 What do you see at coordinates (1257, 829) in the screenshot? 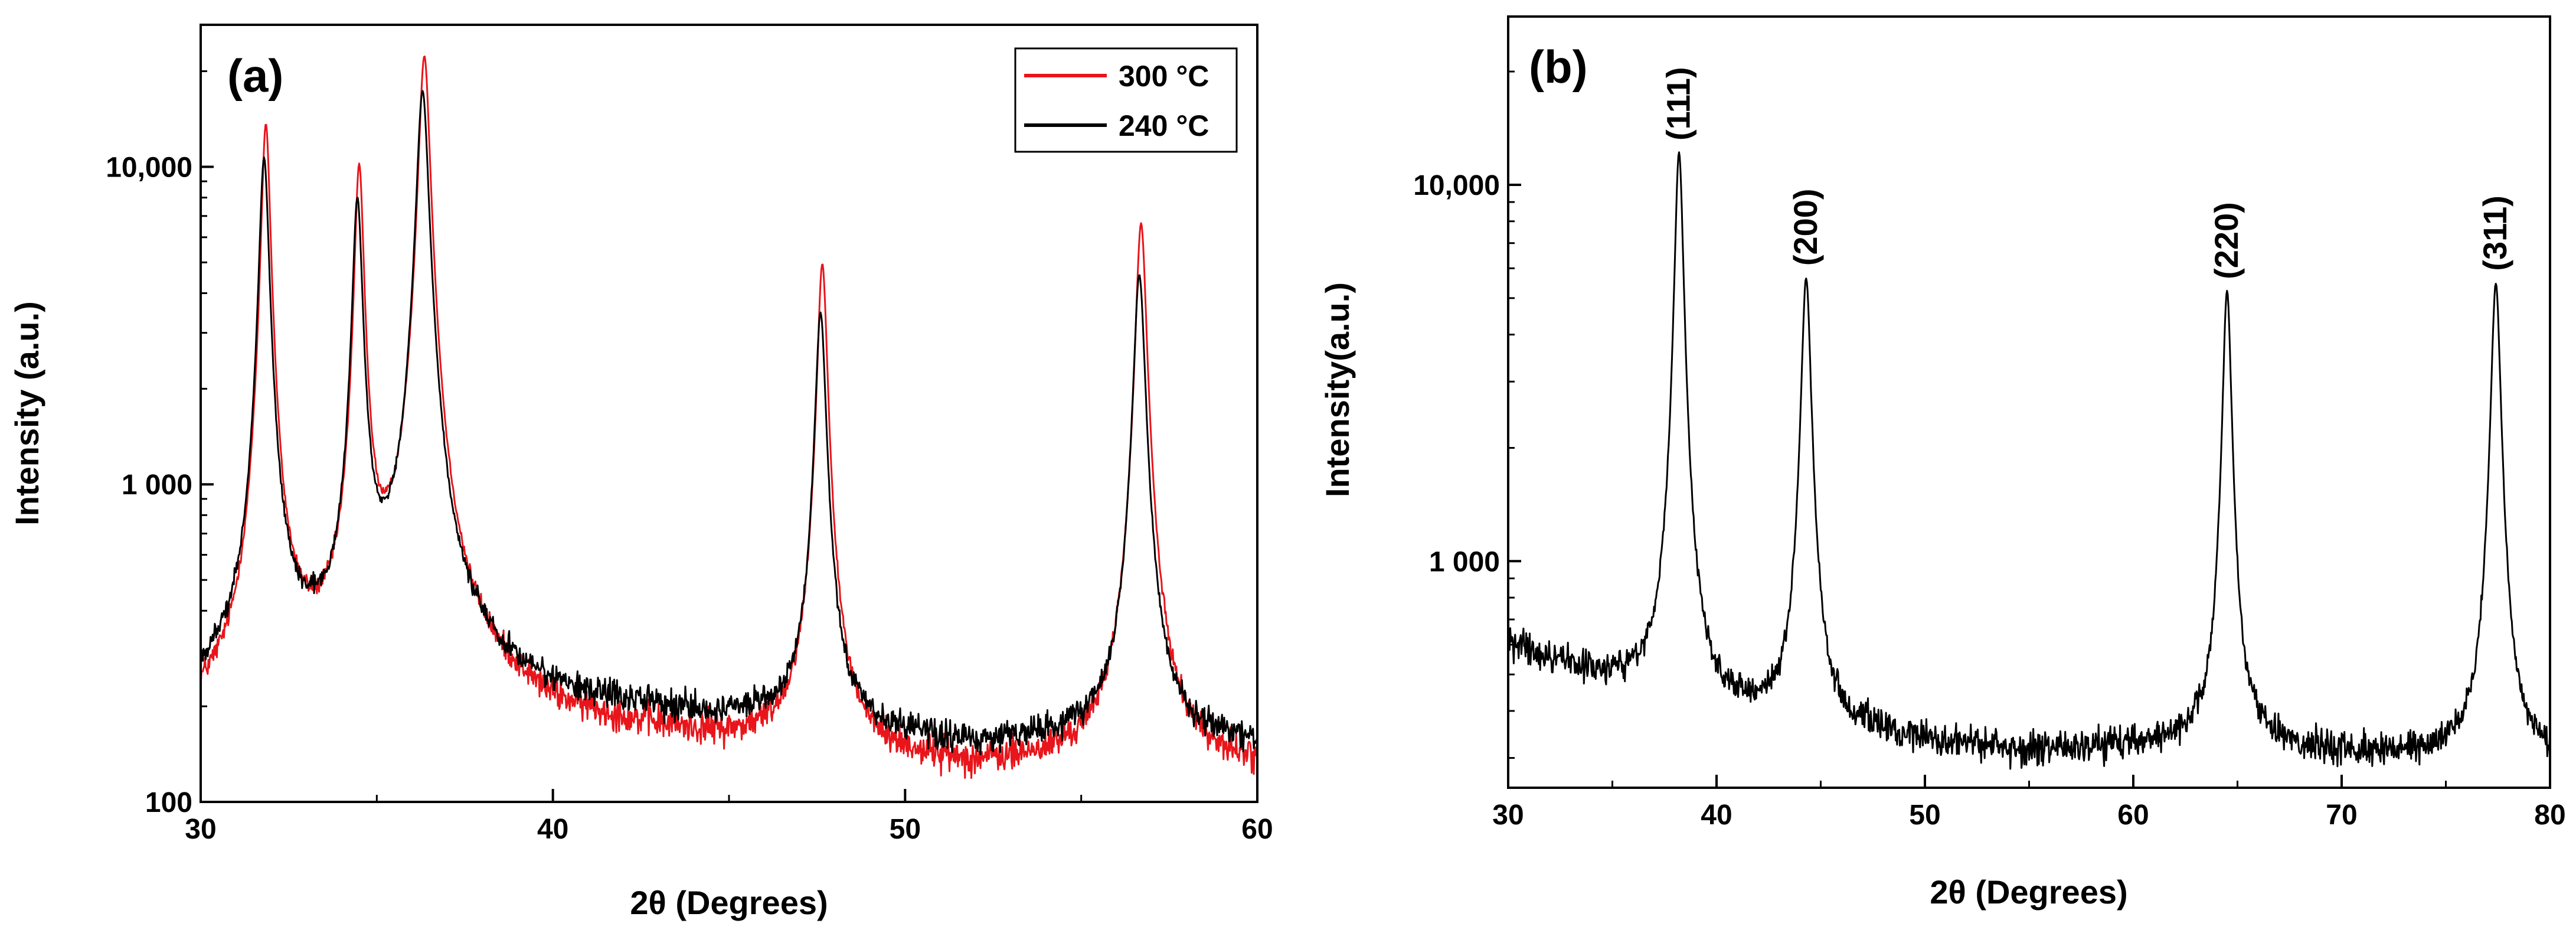
I see `panel-a-x-tick-label: 60` at bounding box center [1257, 829].